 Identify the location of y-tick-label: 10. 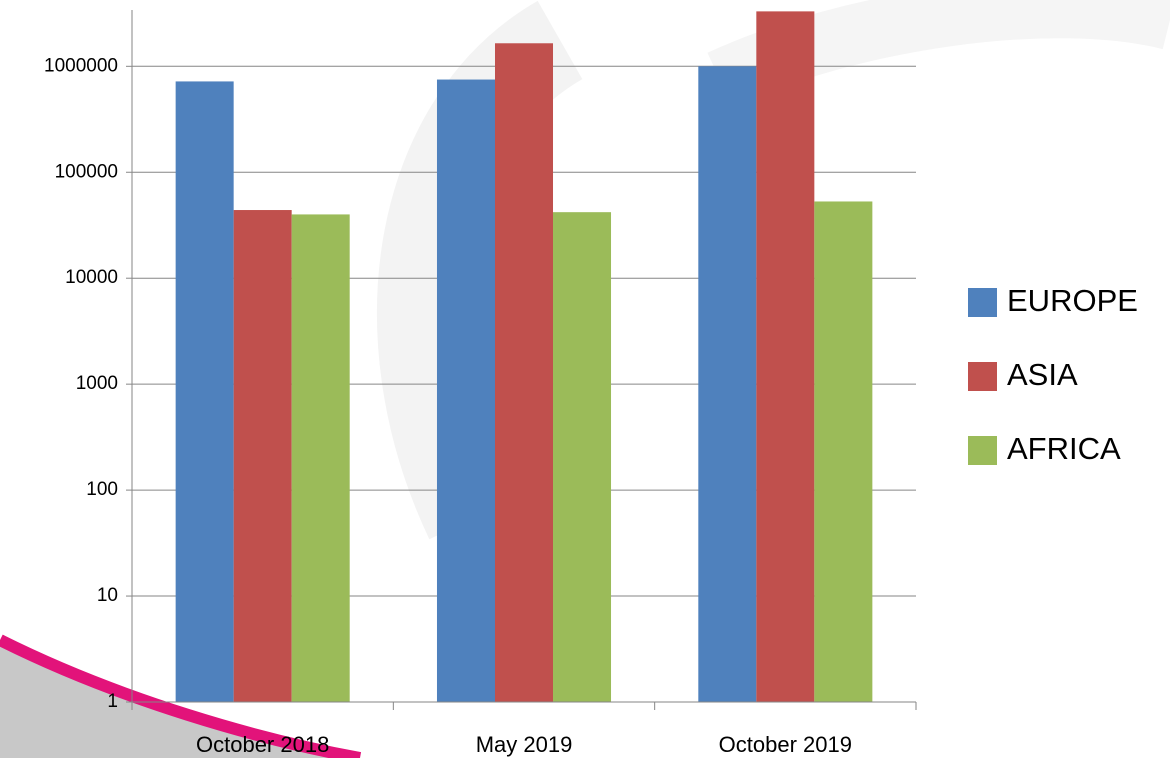
(107, 595).